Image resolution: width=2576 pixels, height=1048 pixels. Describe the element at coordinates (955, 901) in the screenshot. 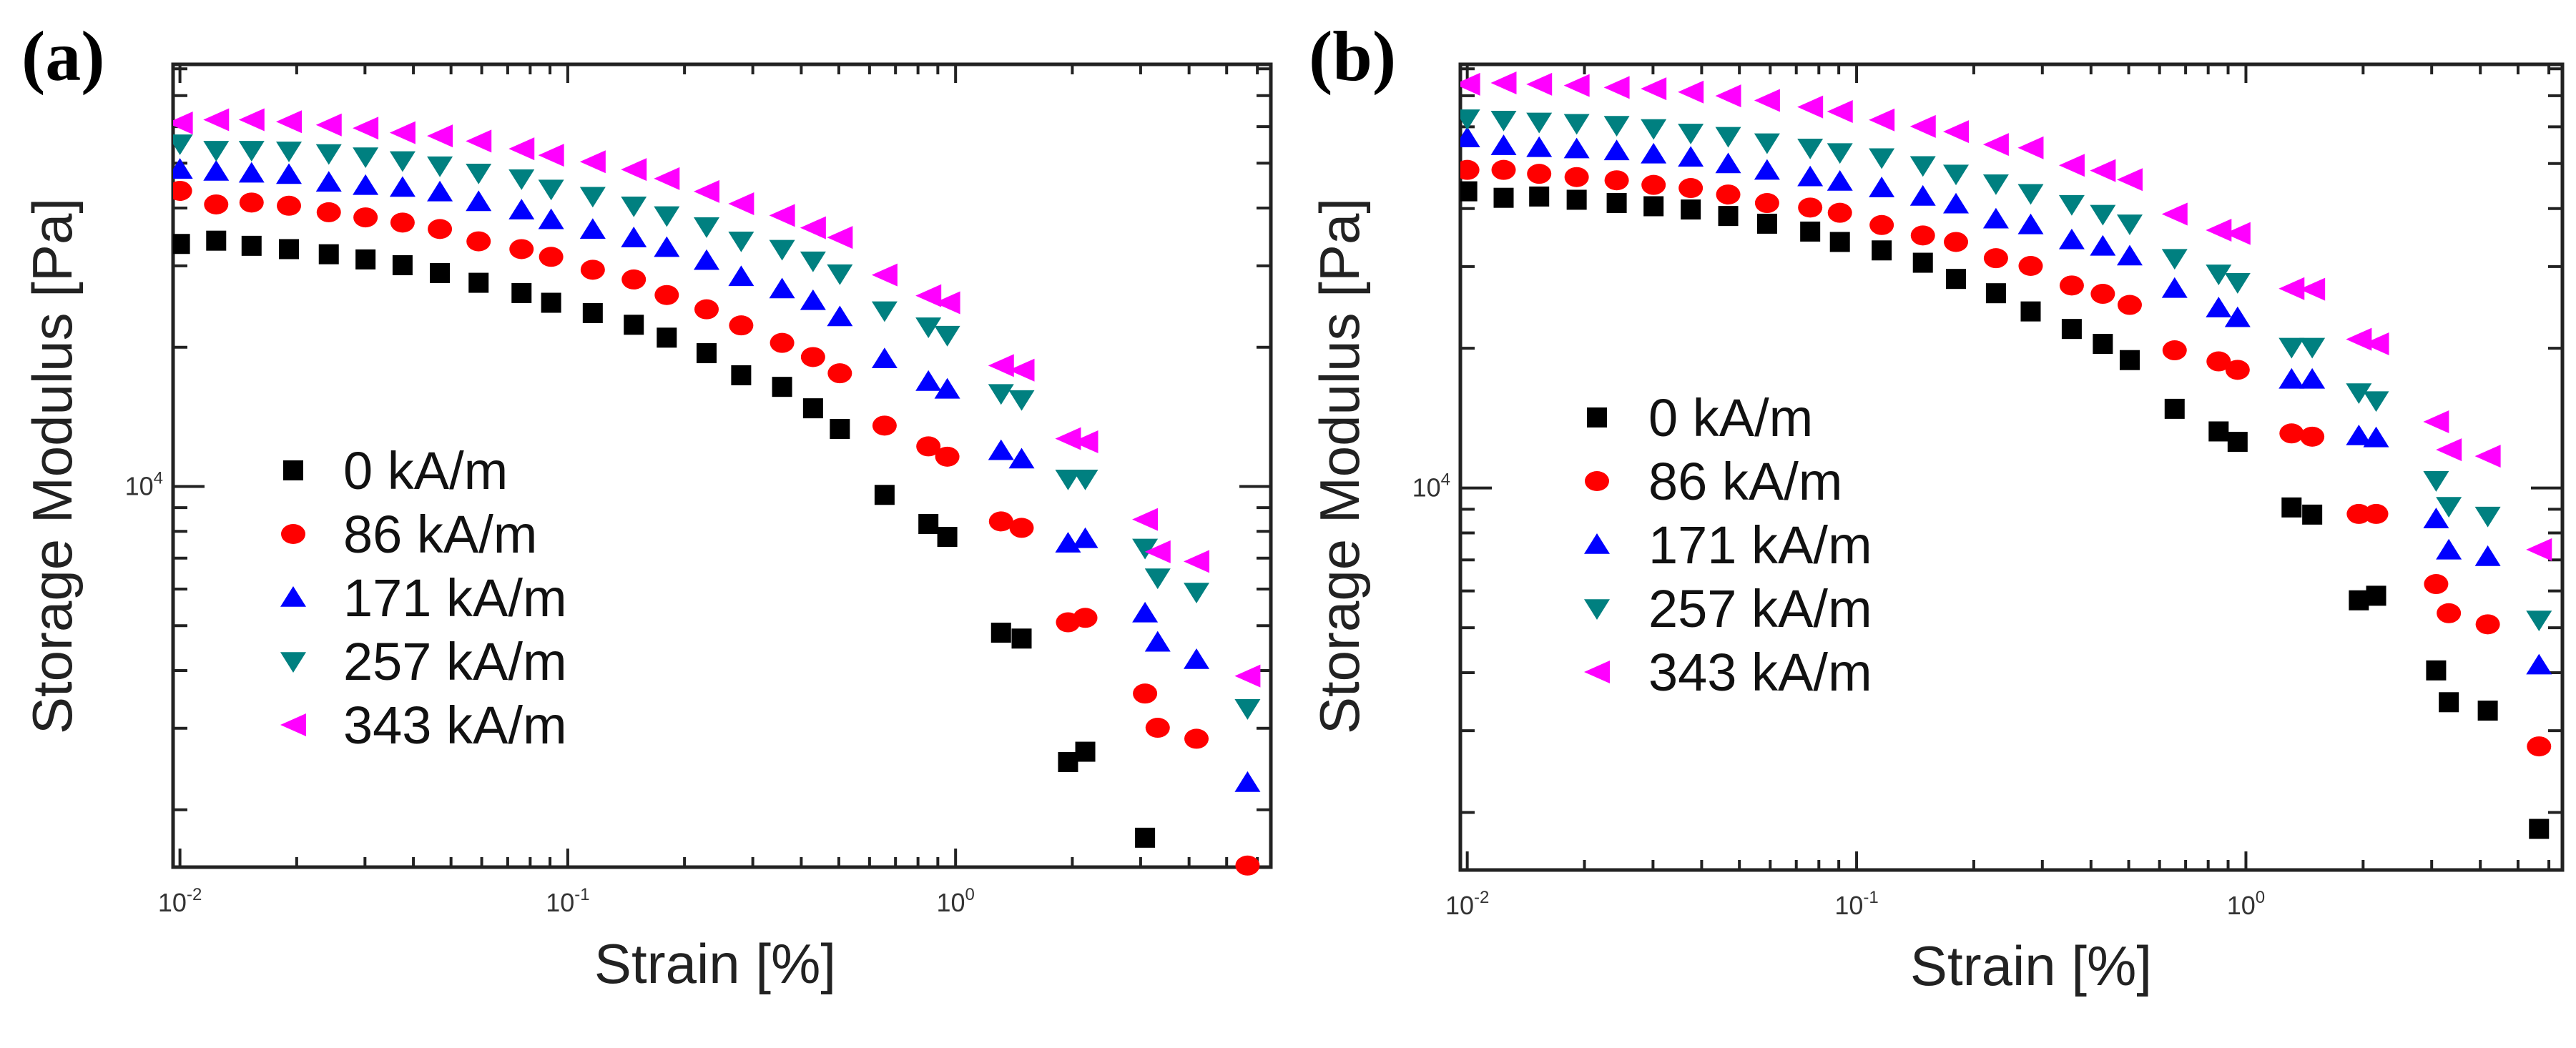

I see `x-tick-label: 10⁰` at that location.